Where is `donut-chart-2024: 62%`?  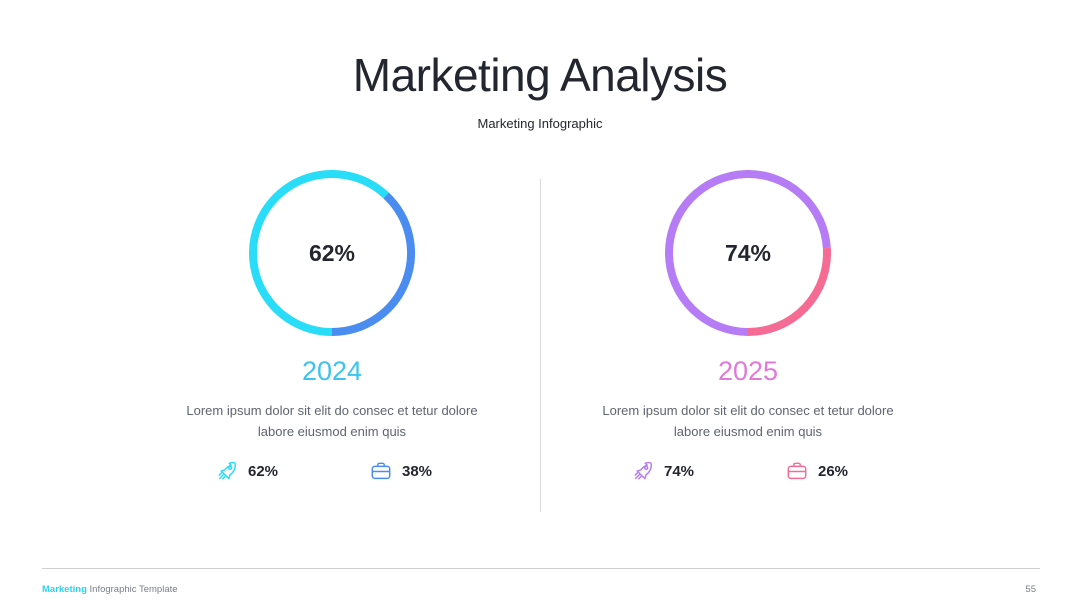 donut-chart-2024: 62% is located at coordinates (332, 253).